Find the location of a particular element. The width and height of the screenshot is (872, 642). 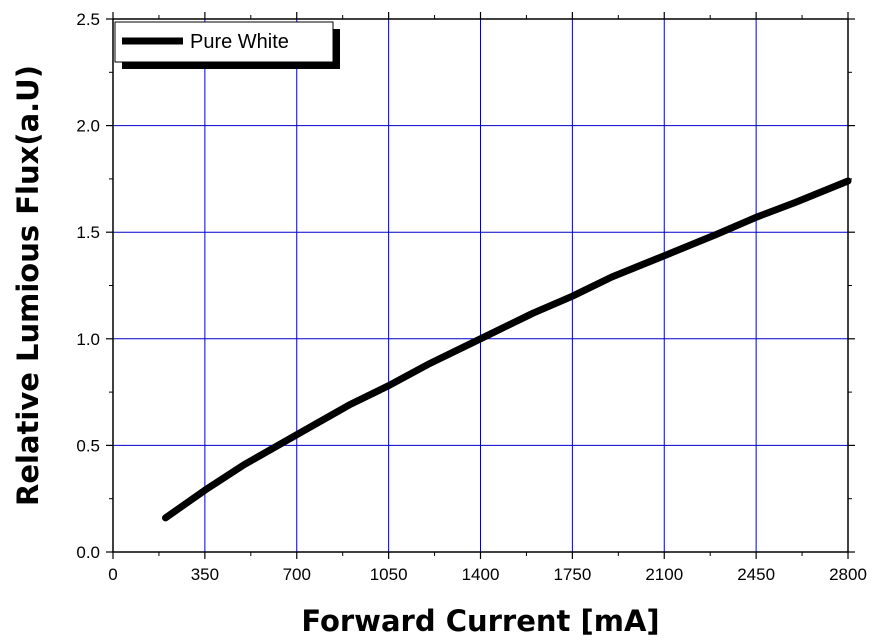

x-tick-label: 1750 is located at coordinates (572, 574).